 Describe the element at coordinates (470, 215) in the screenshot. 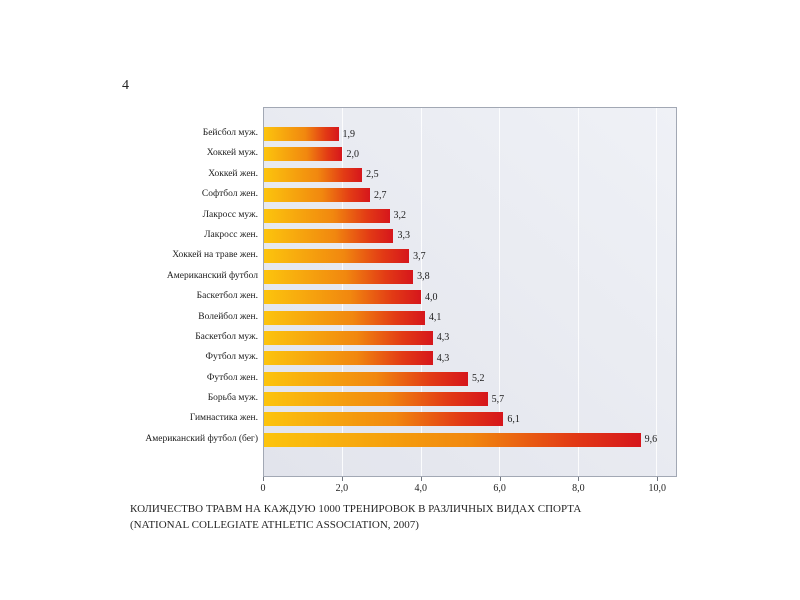

I see `bar-row: 3,2` at that location.